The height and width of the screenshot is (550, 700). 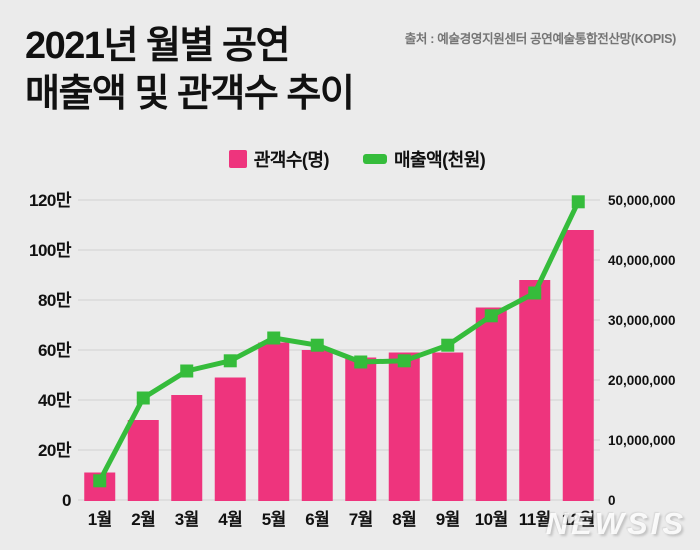 What do you see at coordinates (157, 46) in the screenshot?
I see `title-line-1: 2021년 월별 공연` at bounding box center [157, 46].